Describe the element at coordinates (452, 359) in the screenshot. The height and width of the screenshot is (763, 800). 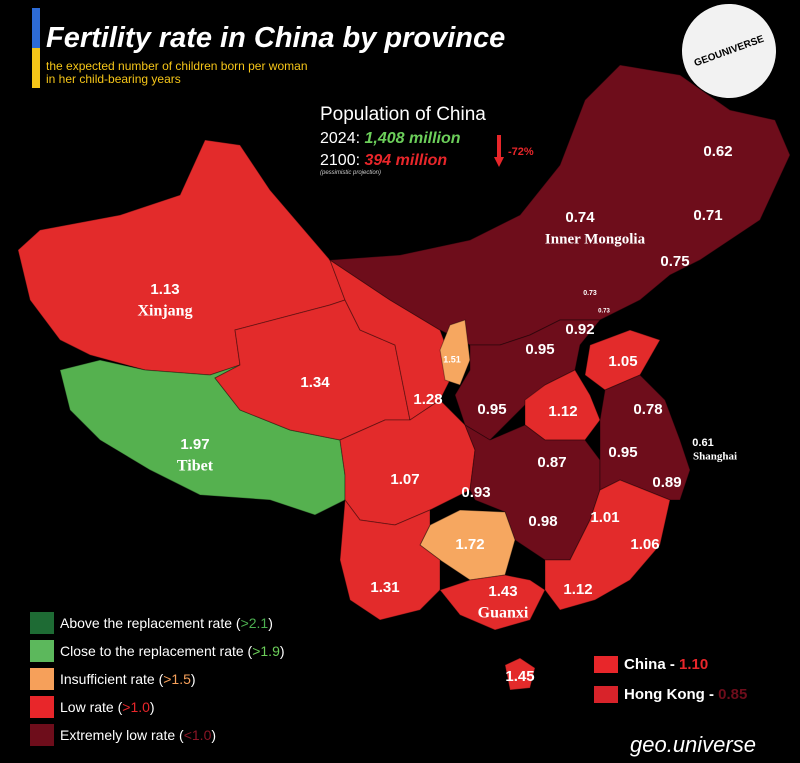
I see `rate-label: 1.51` at that location.